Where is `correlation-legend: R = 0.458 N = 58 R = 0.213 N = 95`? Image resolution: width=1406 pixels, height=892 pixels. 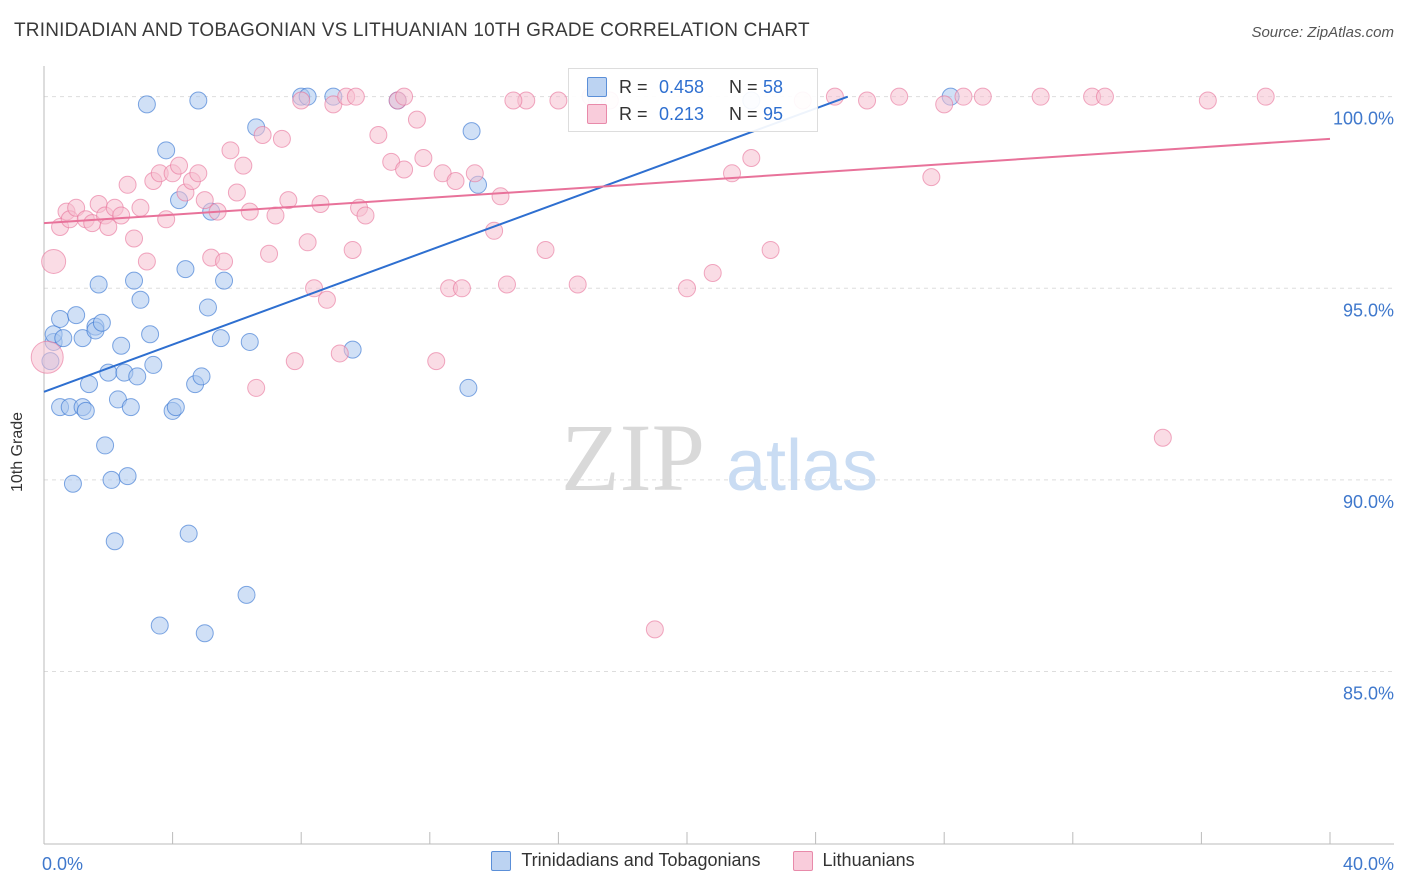 correlation-legend: R = 0.458 N = 58 R = 0.213 N = 95 is located at coordinates (693, 100).